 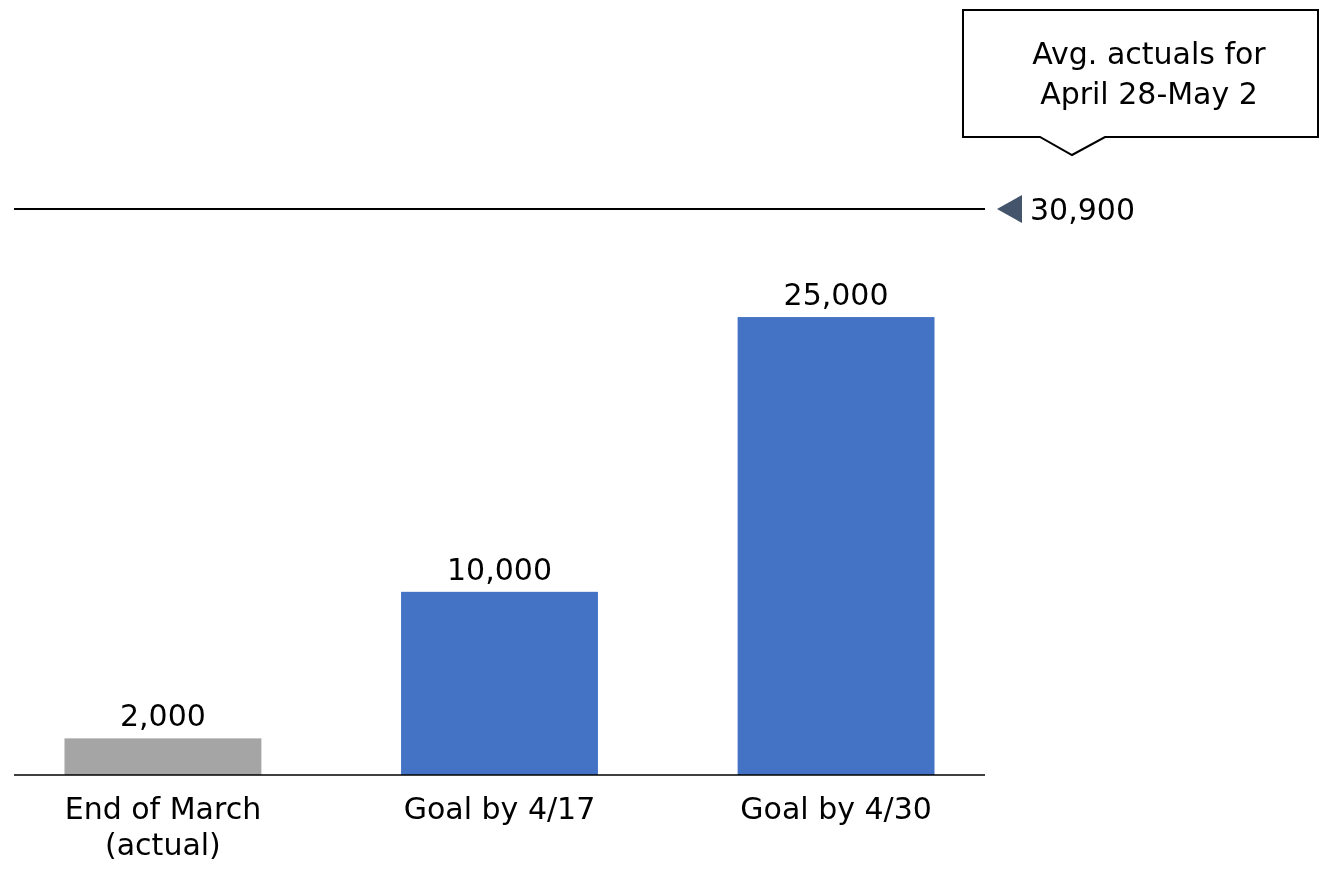 What do you see at coordinates (499, 569) in the screenshot?
I see `data-label: 10,000` at bounding box center [499, 569].